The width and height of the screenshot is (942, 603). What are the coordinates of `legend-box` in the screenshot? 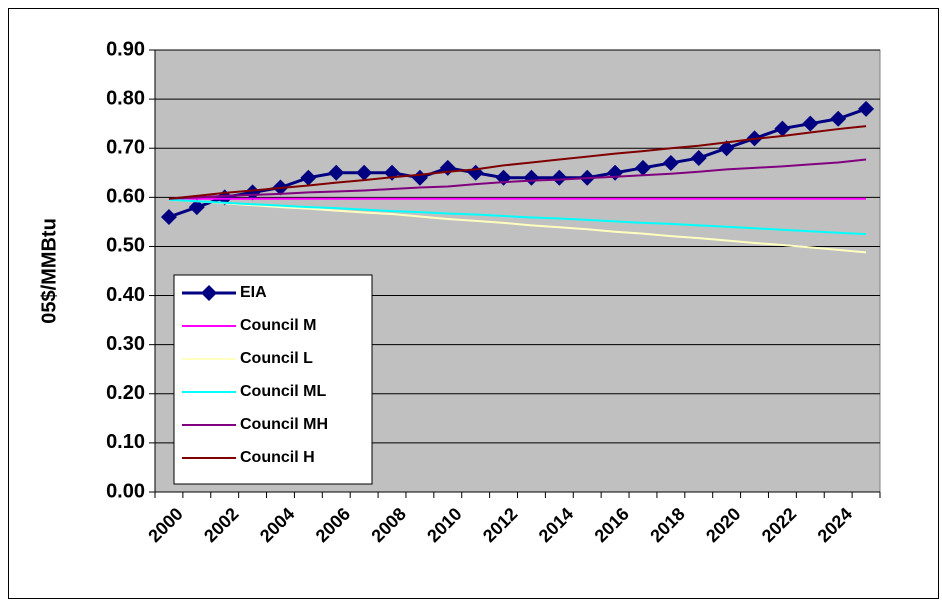 It's located at (273, 379).